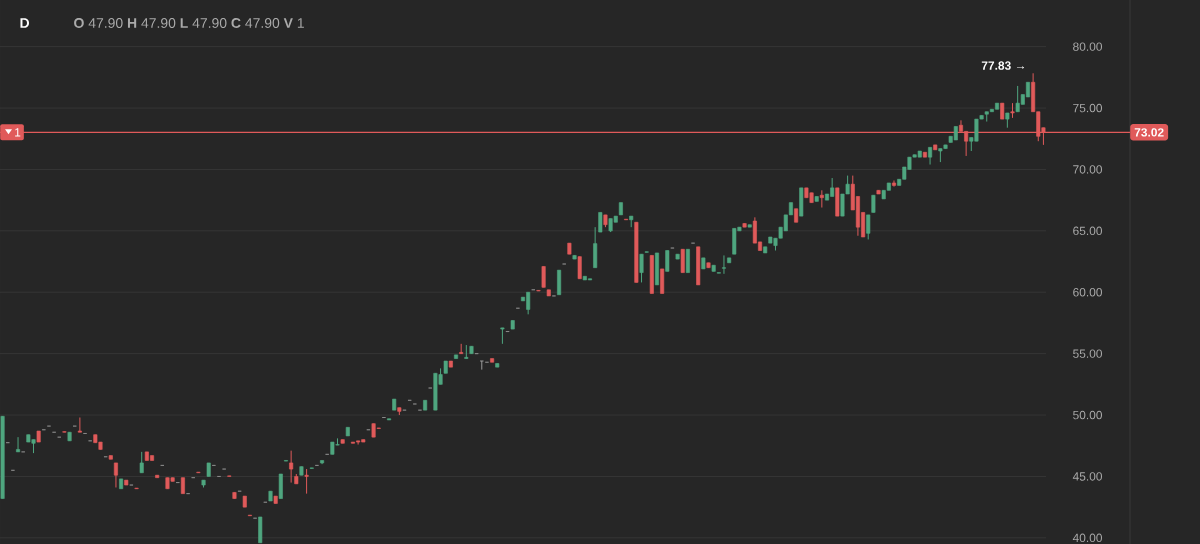 This screenshot has width=1200, height=544. Describe the element at coordinates (1088, 353) in the screenshot. I see `y-tick-label: 55.00` at that location.